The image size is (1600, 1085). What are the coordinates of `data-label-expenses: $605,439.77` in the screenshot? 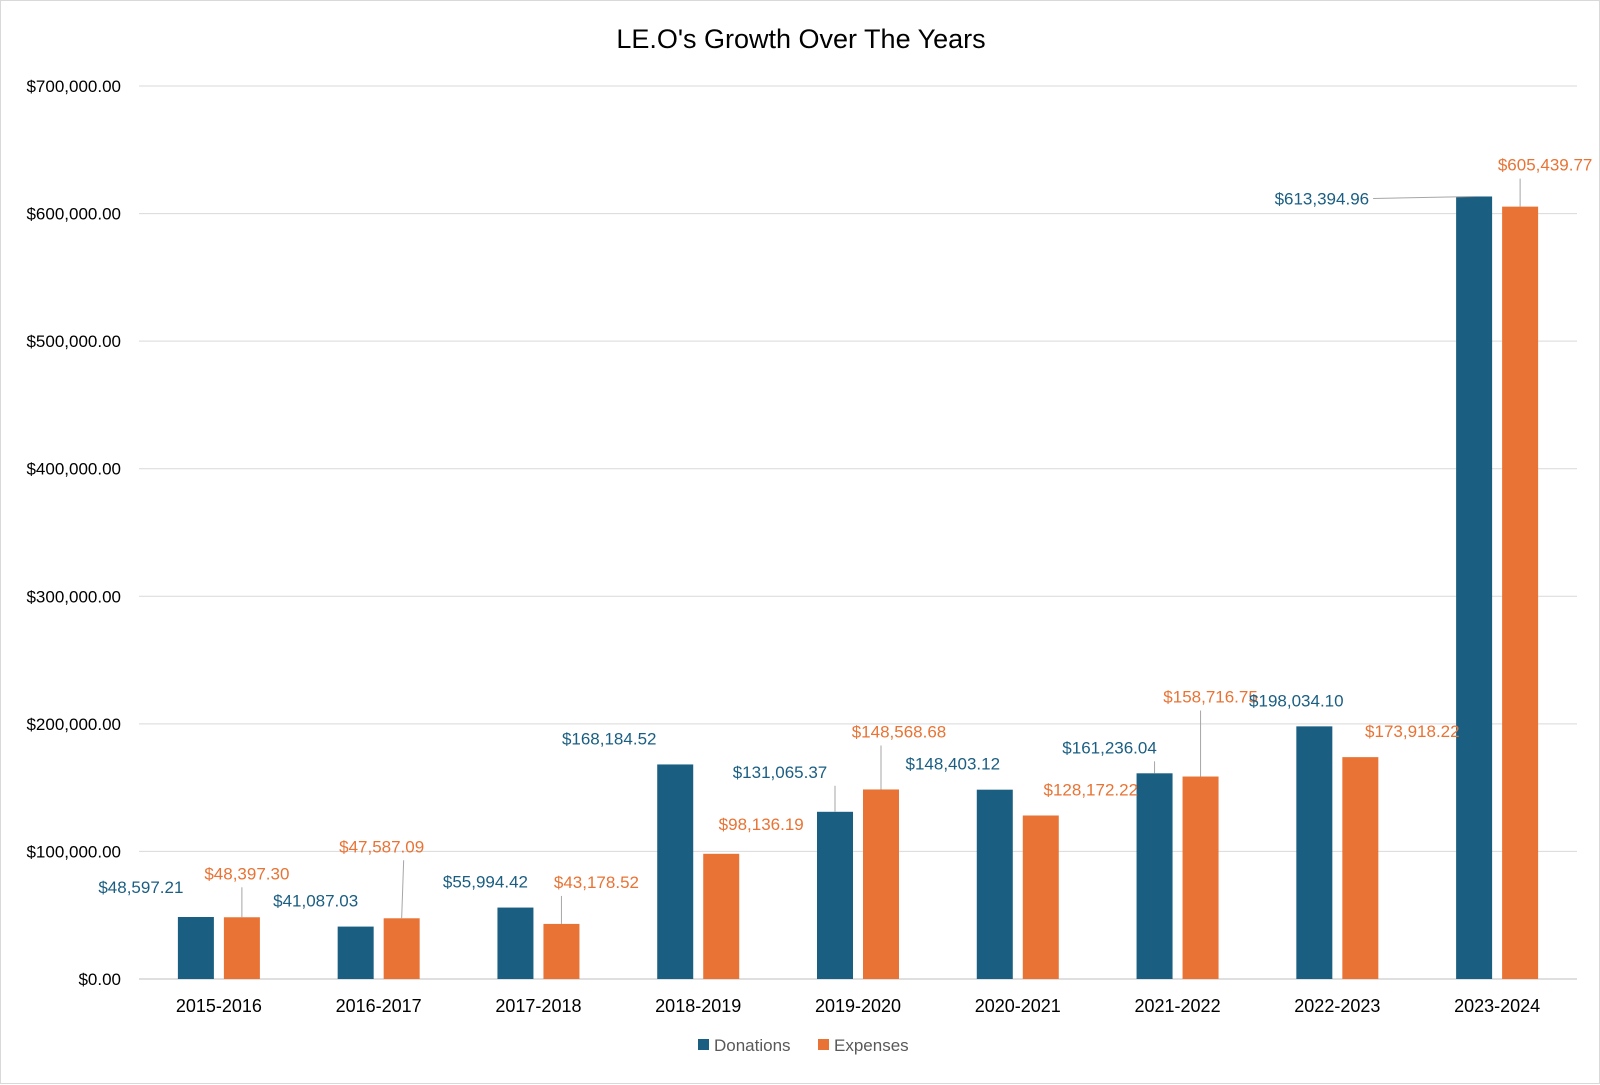 It's located at (1545, 165).